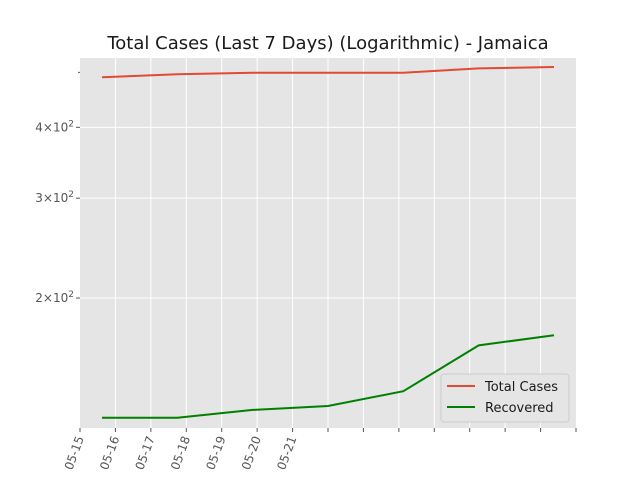 Image resolution: width=640 pixels, height=480 pixels. Describe the element at coordinates (328, 376) in the screenshot. I see `series-line-recovered` at that location.